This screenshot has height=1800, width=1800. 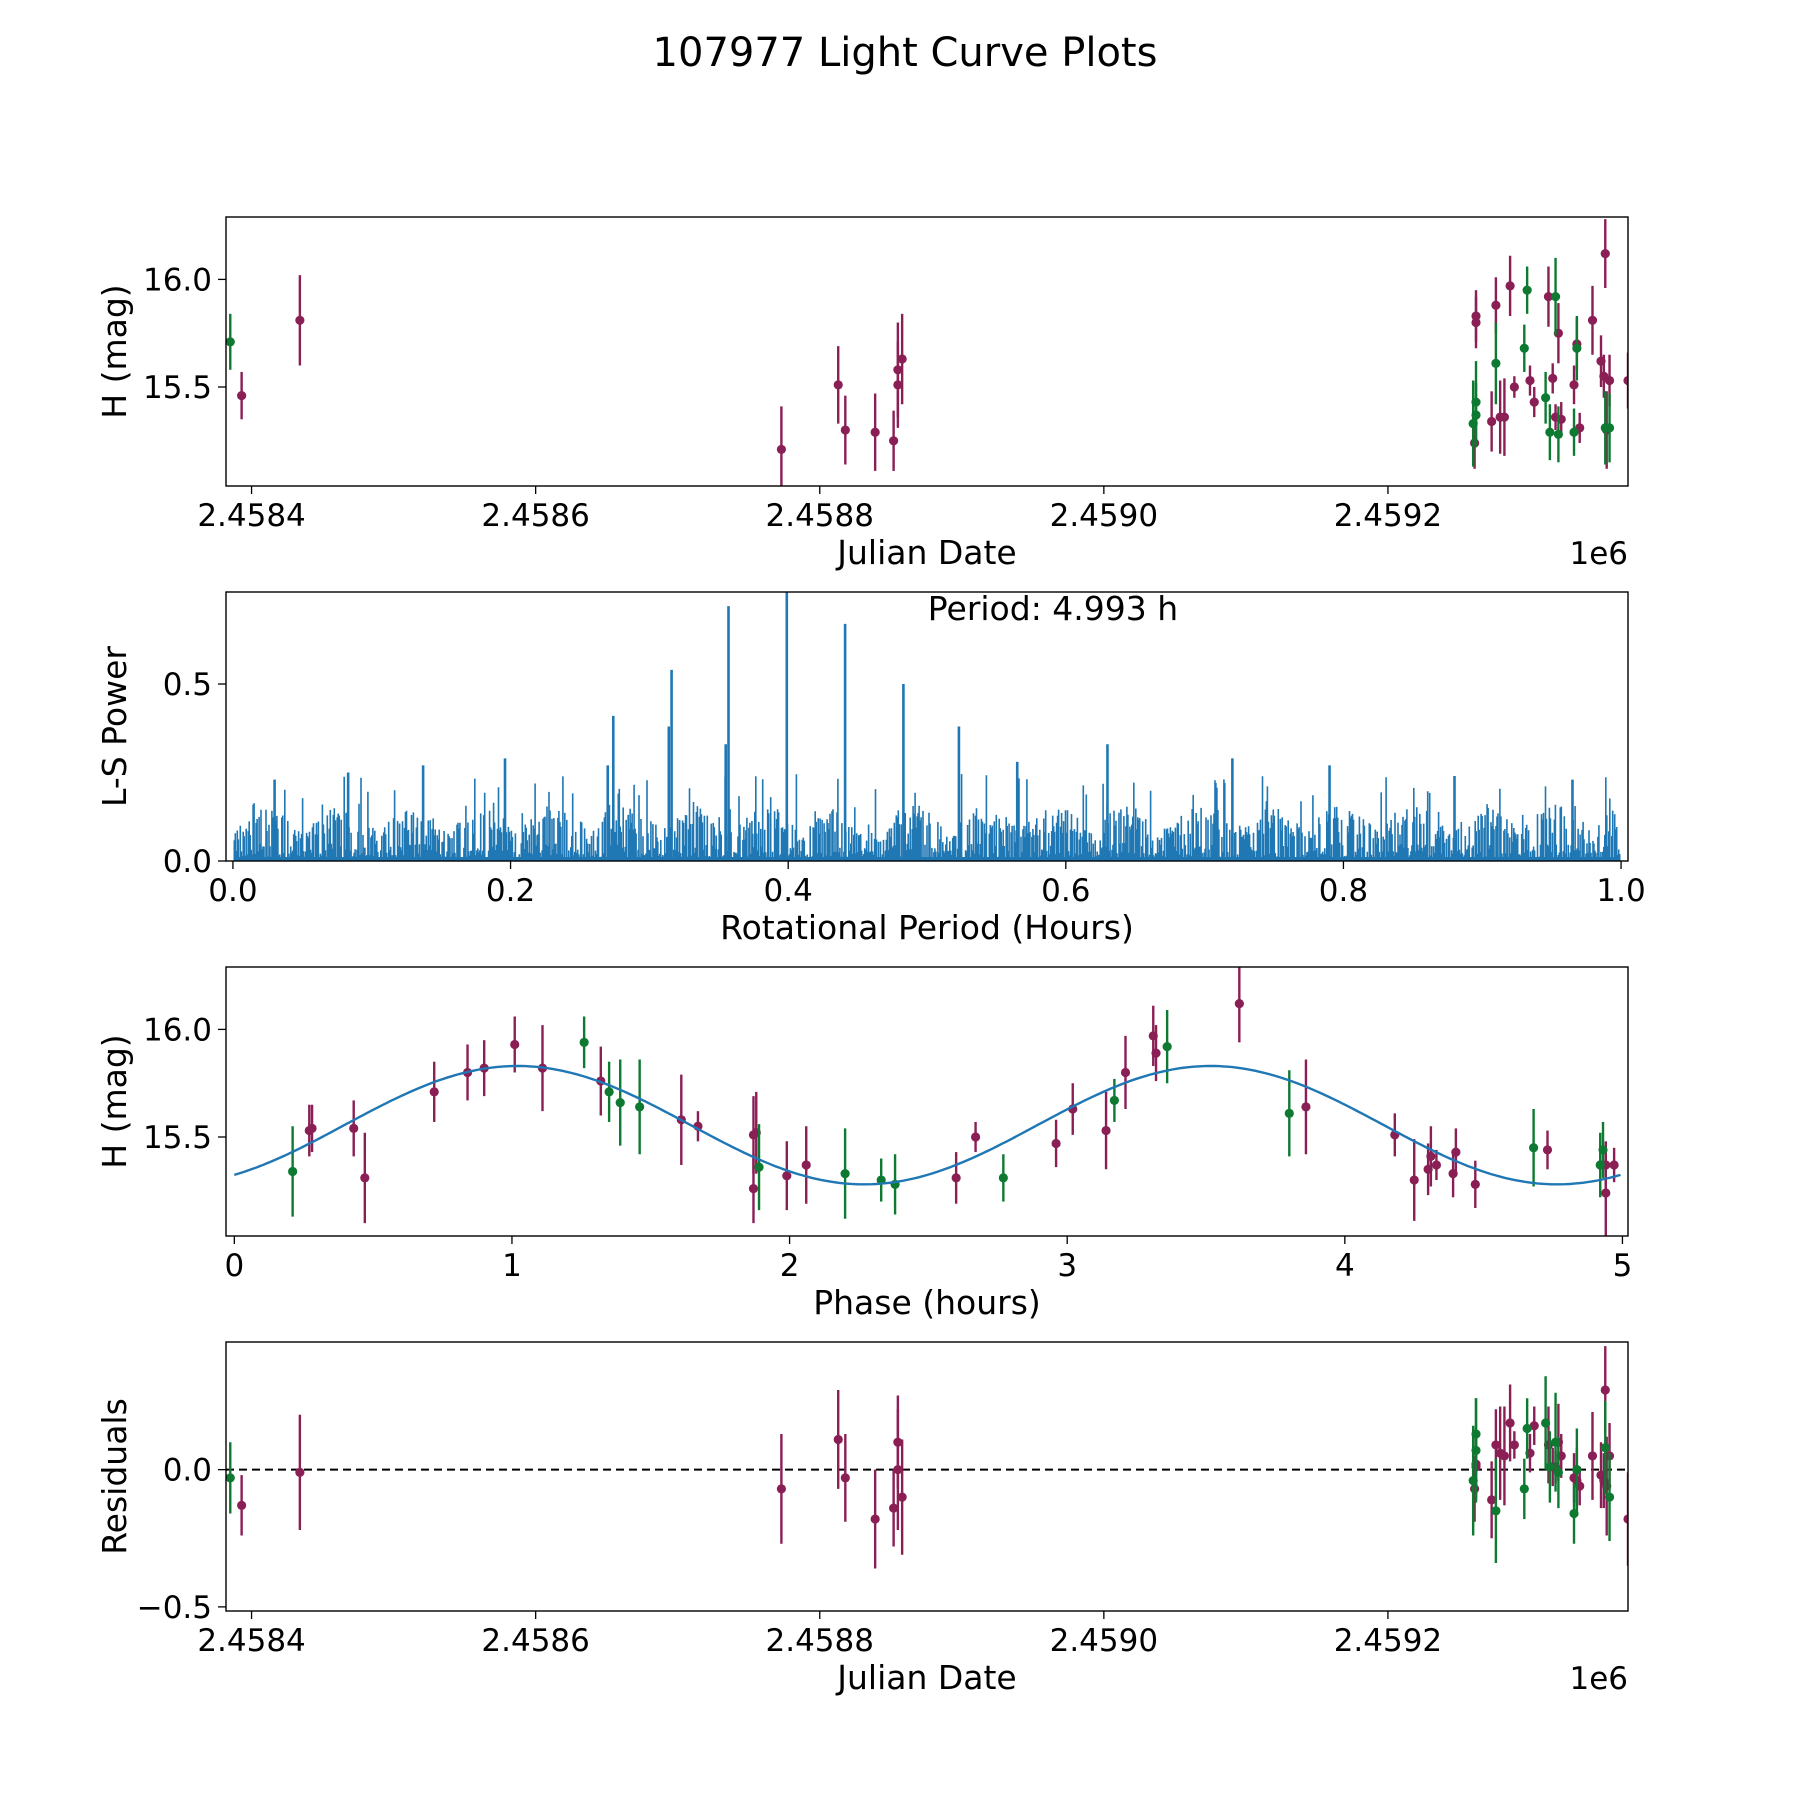 What do you see at coordinates (961, 1101) in the screenshot?
I see `series-filter-a` at bounding box center [961, 1101].